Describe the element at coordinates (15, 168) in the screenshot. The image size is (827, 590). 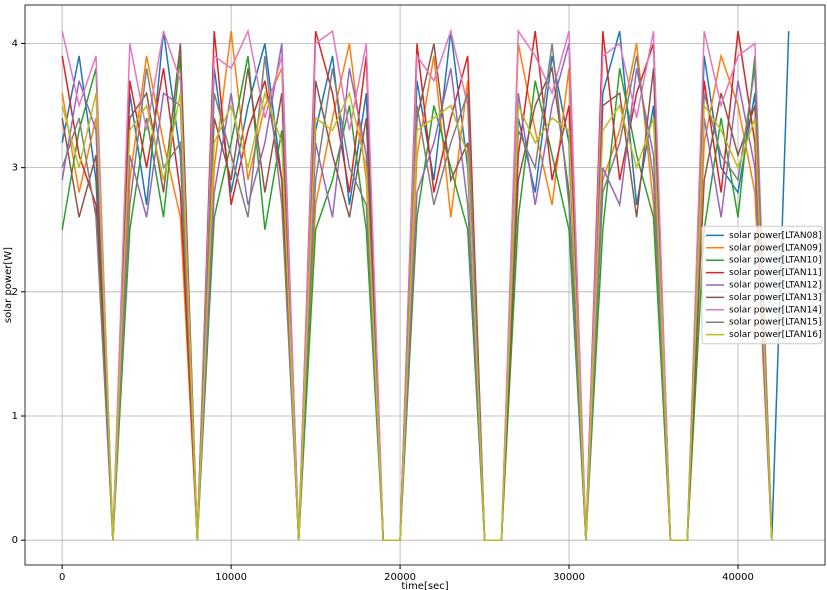
I see `y-tick-label: 3` at that location.